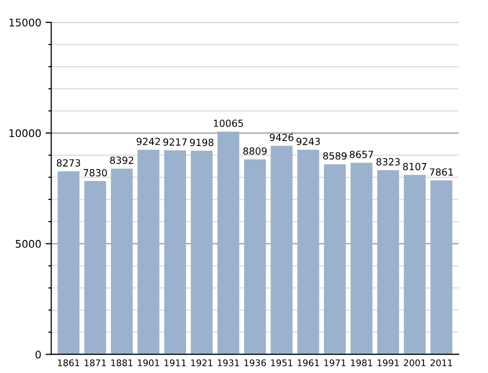  What do you see at coordinates (228, 362) in the screenshot?
I see `x-tick-label: 1931` at bounding box center [228, 362].